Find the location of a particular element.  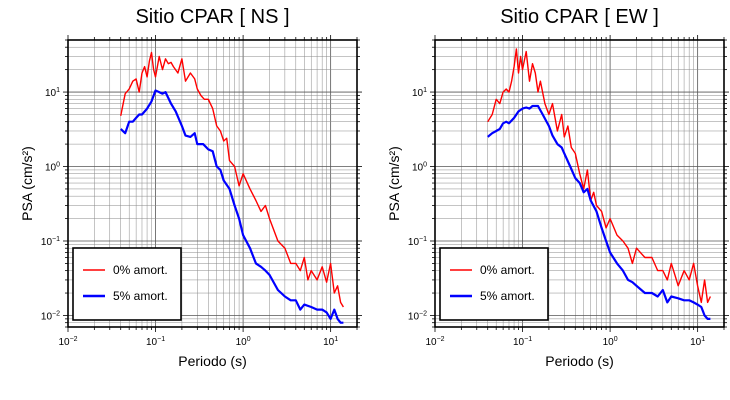

chart-title: Sitio CPAR [ NS ] is located at coordinates (212, 17).